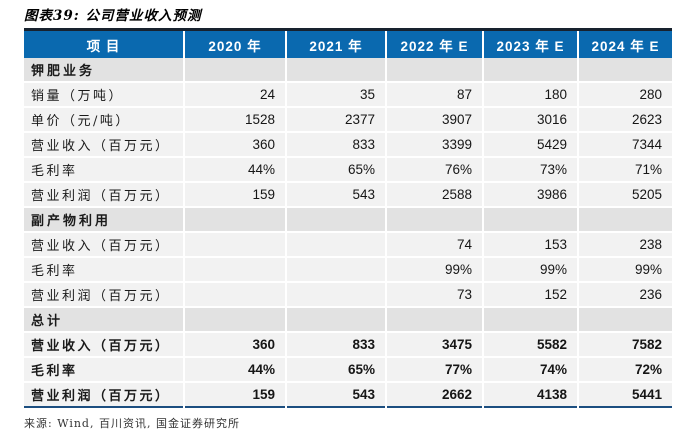 The image size is (696, 444). What do you see at coordinates (530, 170) in the screenshot?
I see `cell-value: 73%` at bounding box center [530, 170].